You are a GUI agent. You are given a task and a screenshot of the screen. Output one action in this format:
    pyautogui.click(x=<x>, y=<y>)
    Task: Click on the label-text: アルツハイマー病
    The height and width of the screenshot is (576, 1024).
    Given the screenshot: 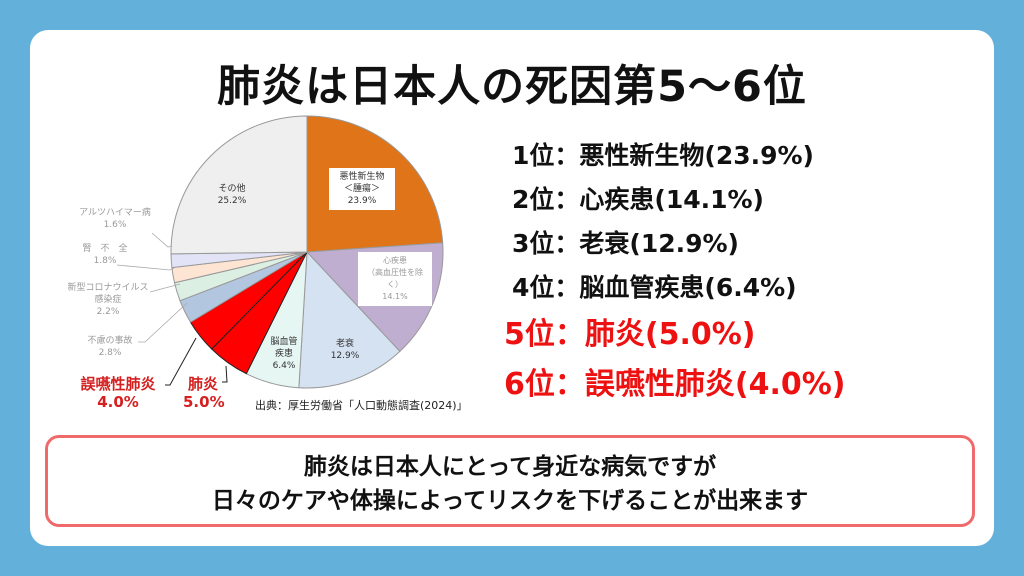 What is the action you would take?
    pyautogui.click(x=115, y=213)
    